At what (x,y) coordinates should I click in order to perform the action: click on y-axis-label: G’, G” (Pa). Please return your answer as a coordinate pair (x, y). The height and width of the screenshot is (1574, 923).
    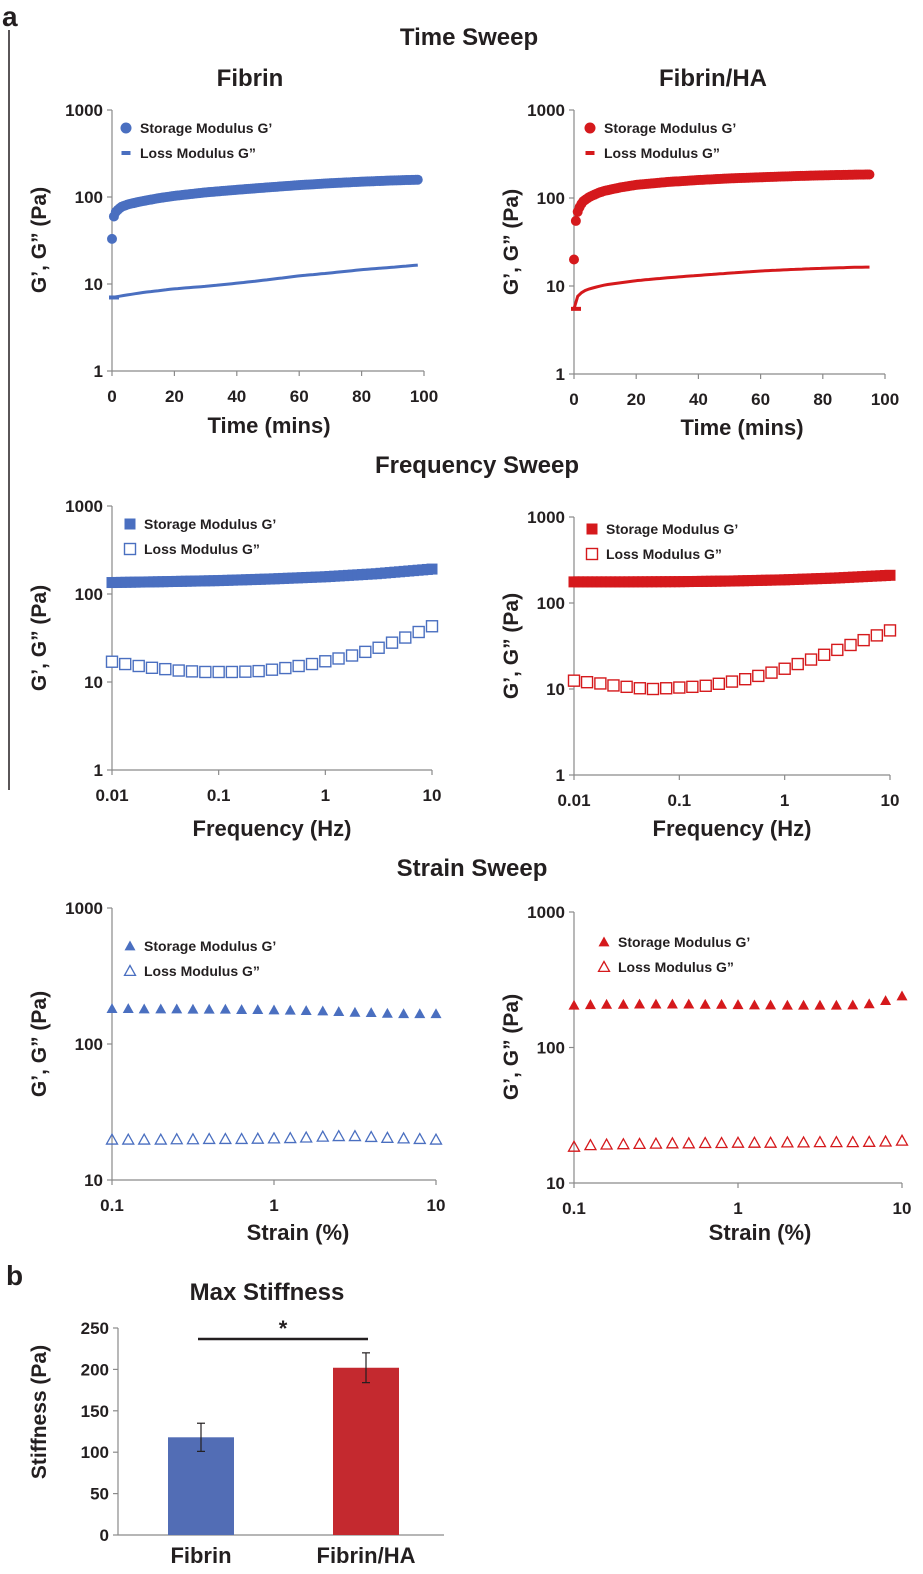
    Looking at the image, I should click on (511, 242).